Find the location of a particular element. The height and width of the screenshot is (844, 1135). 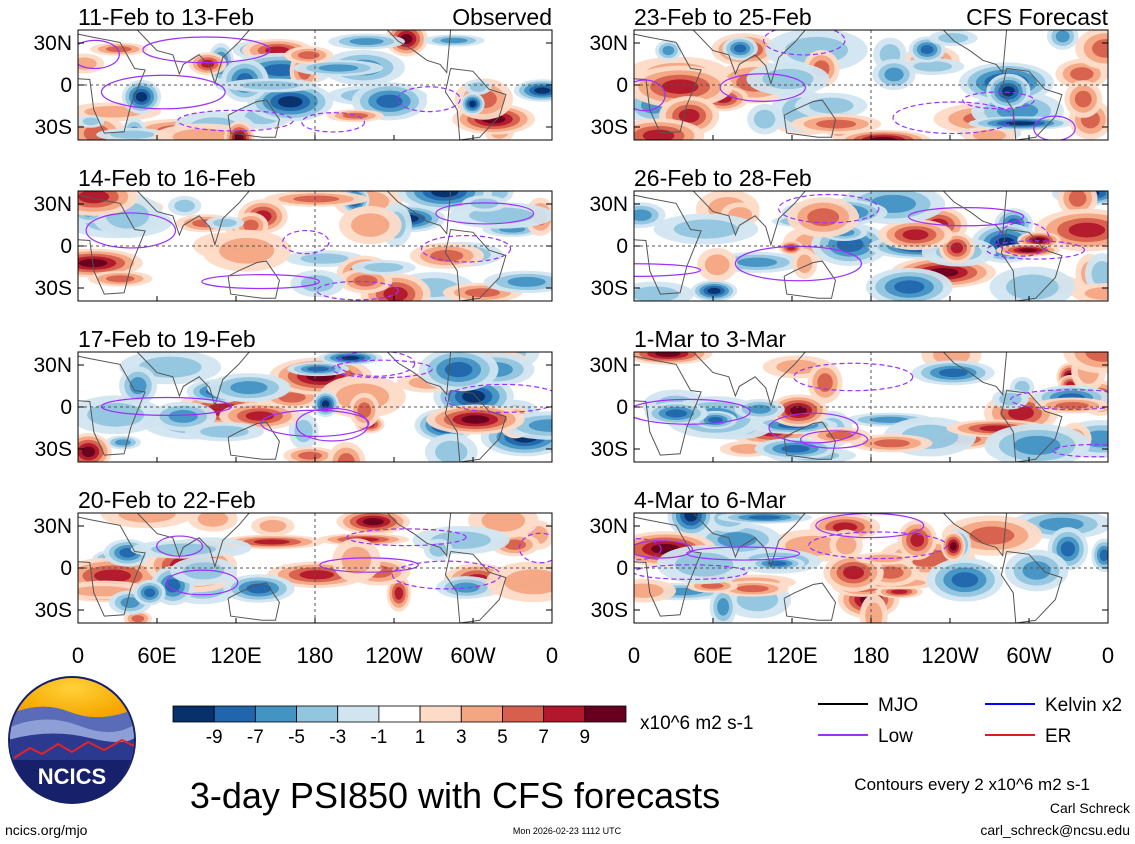

ncics-logo: NCICS is located at coordinates (72, 740).